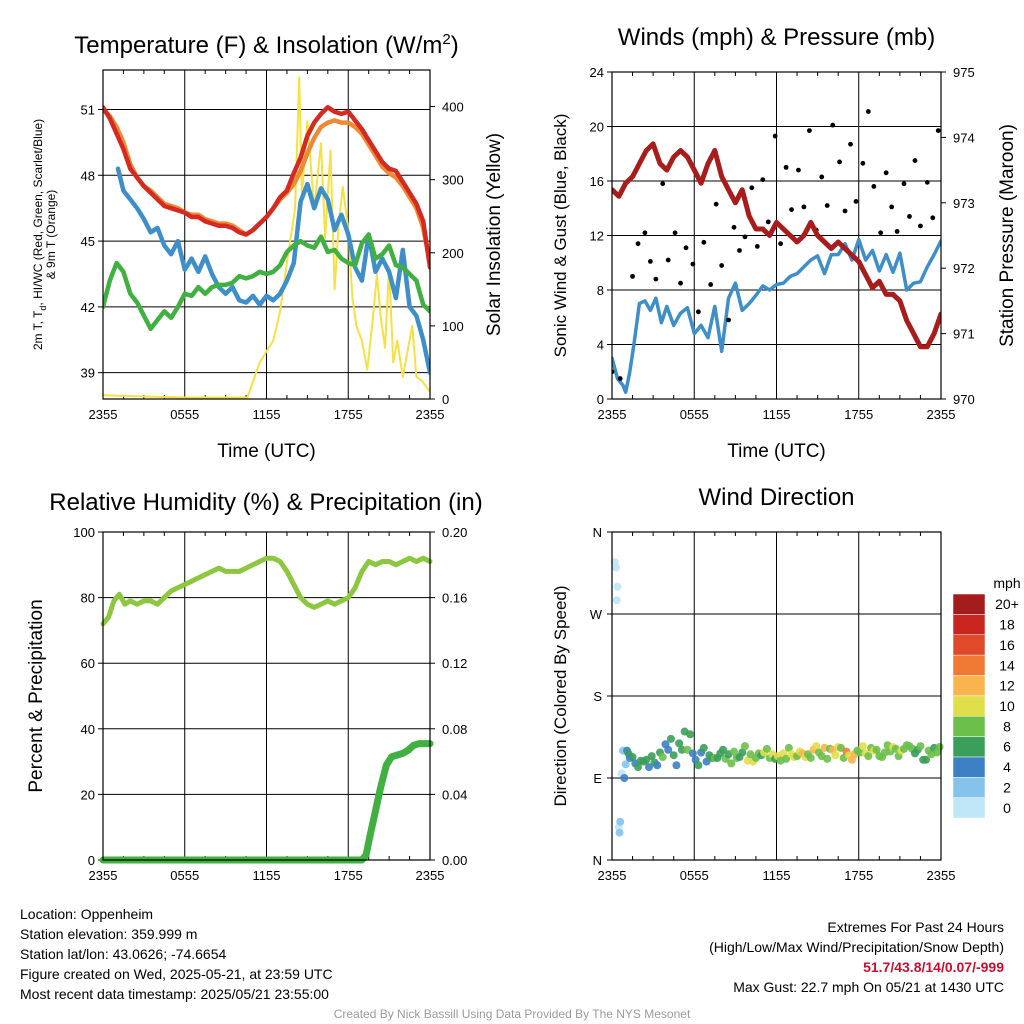 Image resolution: width=1024 pixels, height=1024 pixels. What do you see at coordinates (88, 729) in the screenshot?
I see `y-left-tick-label: 40` at bounding box center [88, 729].